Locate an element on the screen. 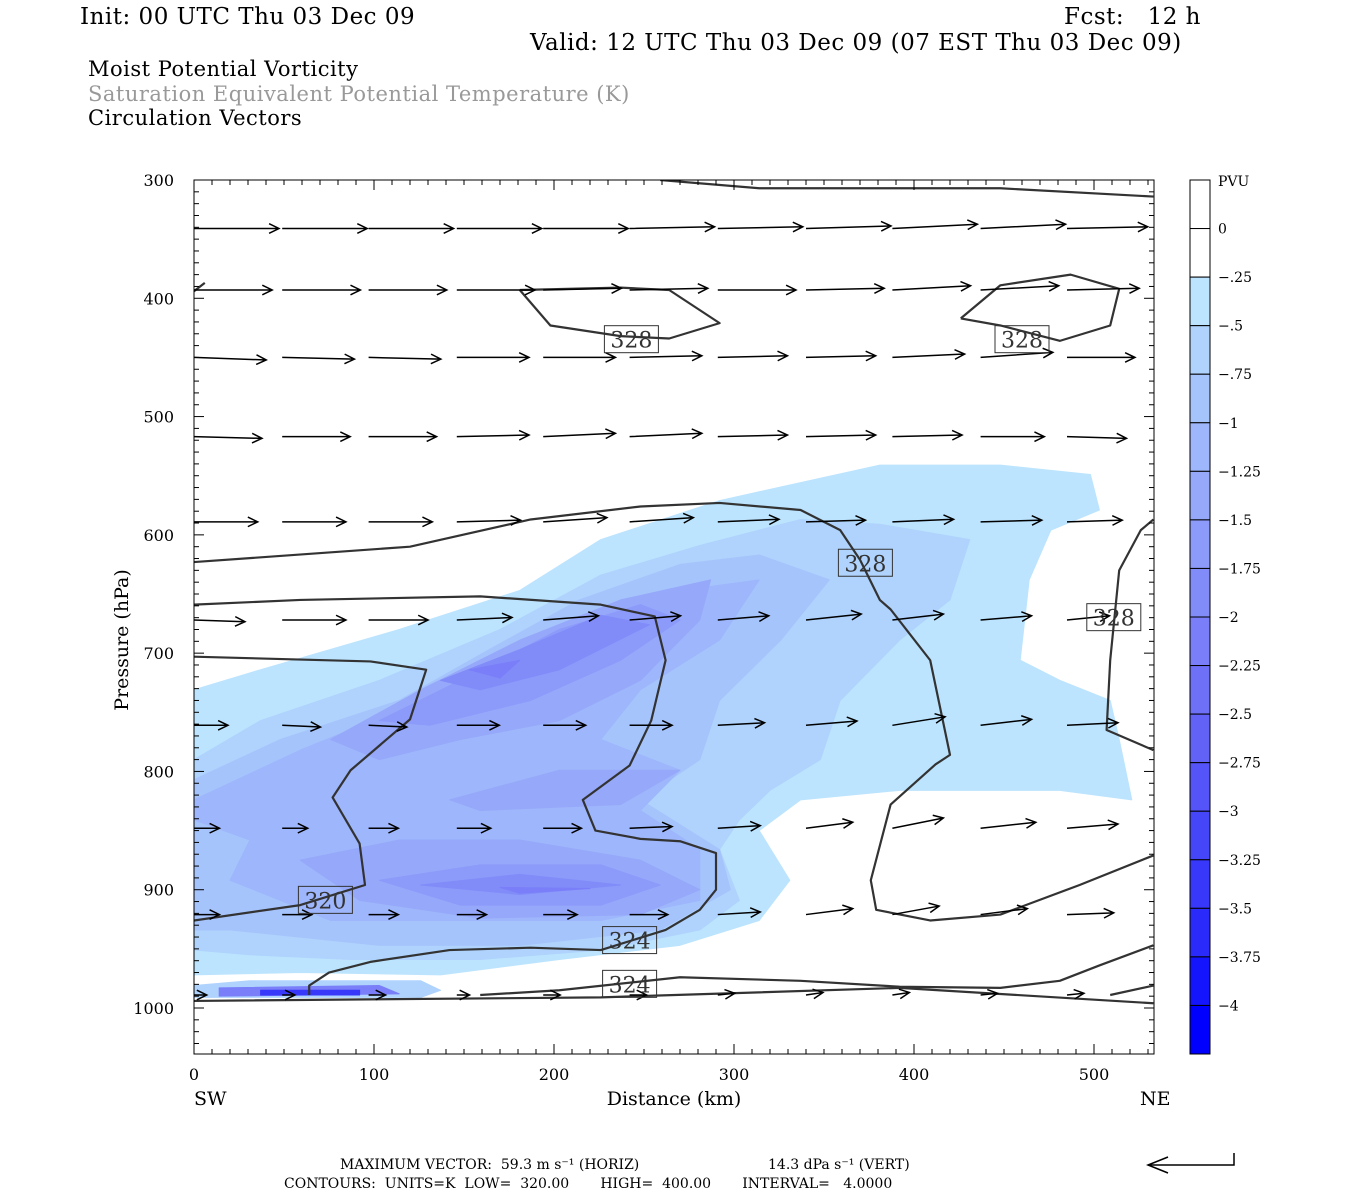 The image size is (1350, 1200). x-tick-label: 200 is located at coordinates (554, 1074).